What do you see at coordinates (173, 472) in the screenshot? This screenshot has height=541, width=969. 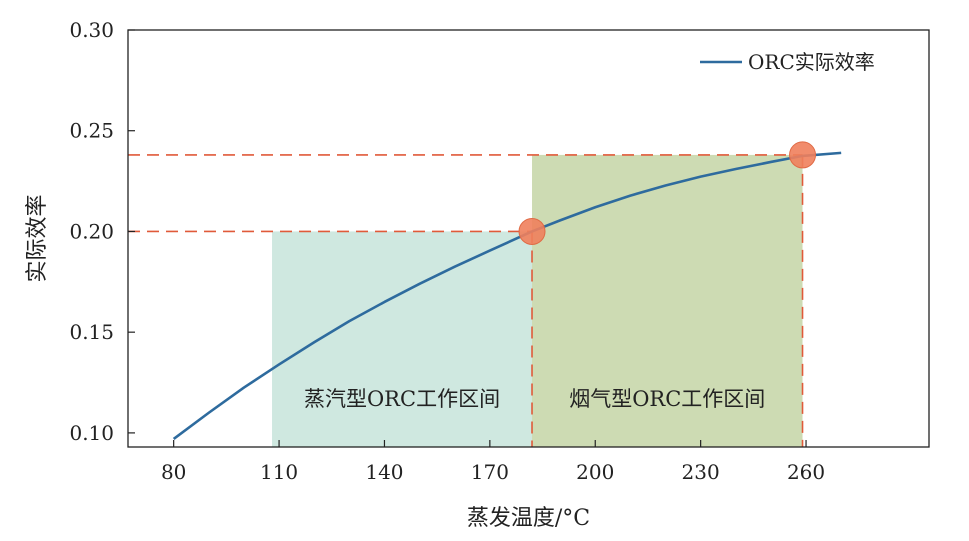 I see `x-tick-label-0: 80` at bounding box center [173, 472].